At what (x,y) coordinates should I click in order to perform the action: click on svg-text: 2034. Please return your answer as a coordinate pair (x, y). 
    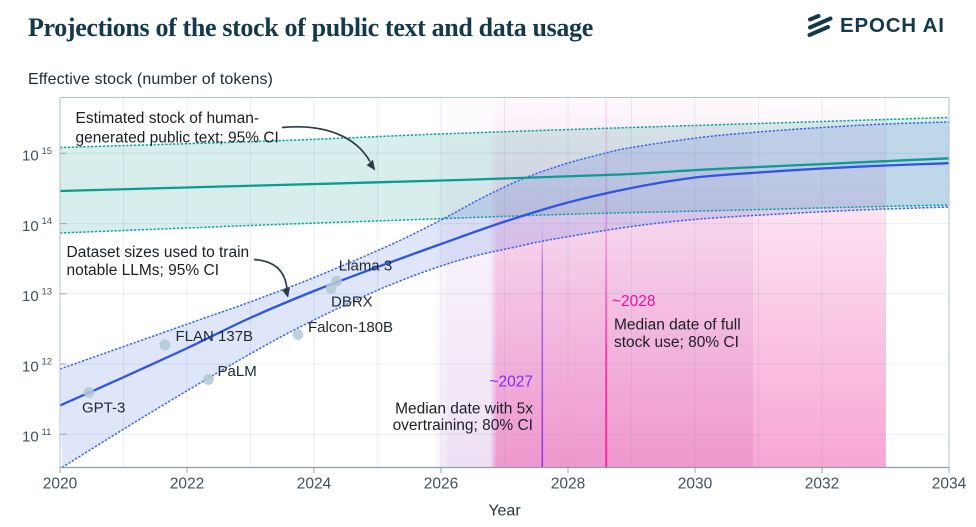
    Looking at the image, I should click on (949, 484).